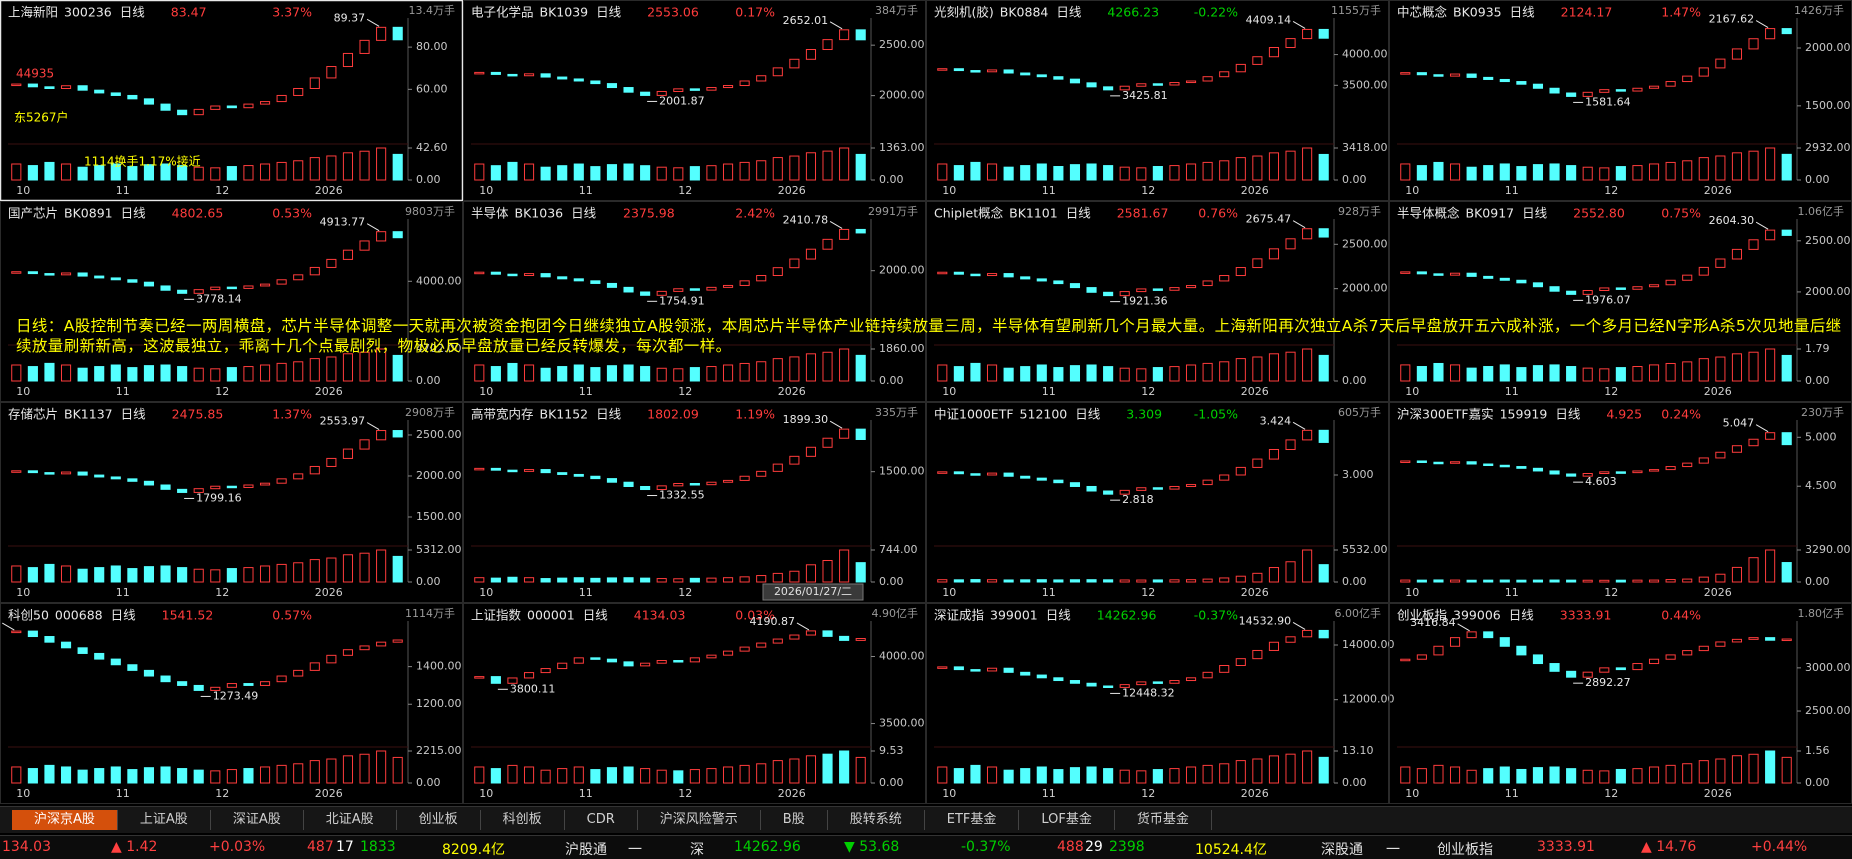 The height and width of the screenshot is (859, 1852). Describe the element at coordinates (1049, 391) in the screenshot. I see `x-tick-label: 11` at that location.